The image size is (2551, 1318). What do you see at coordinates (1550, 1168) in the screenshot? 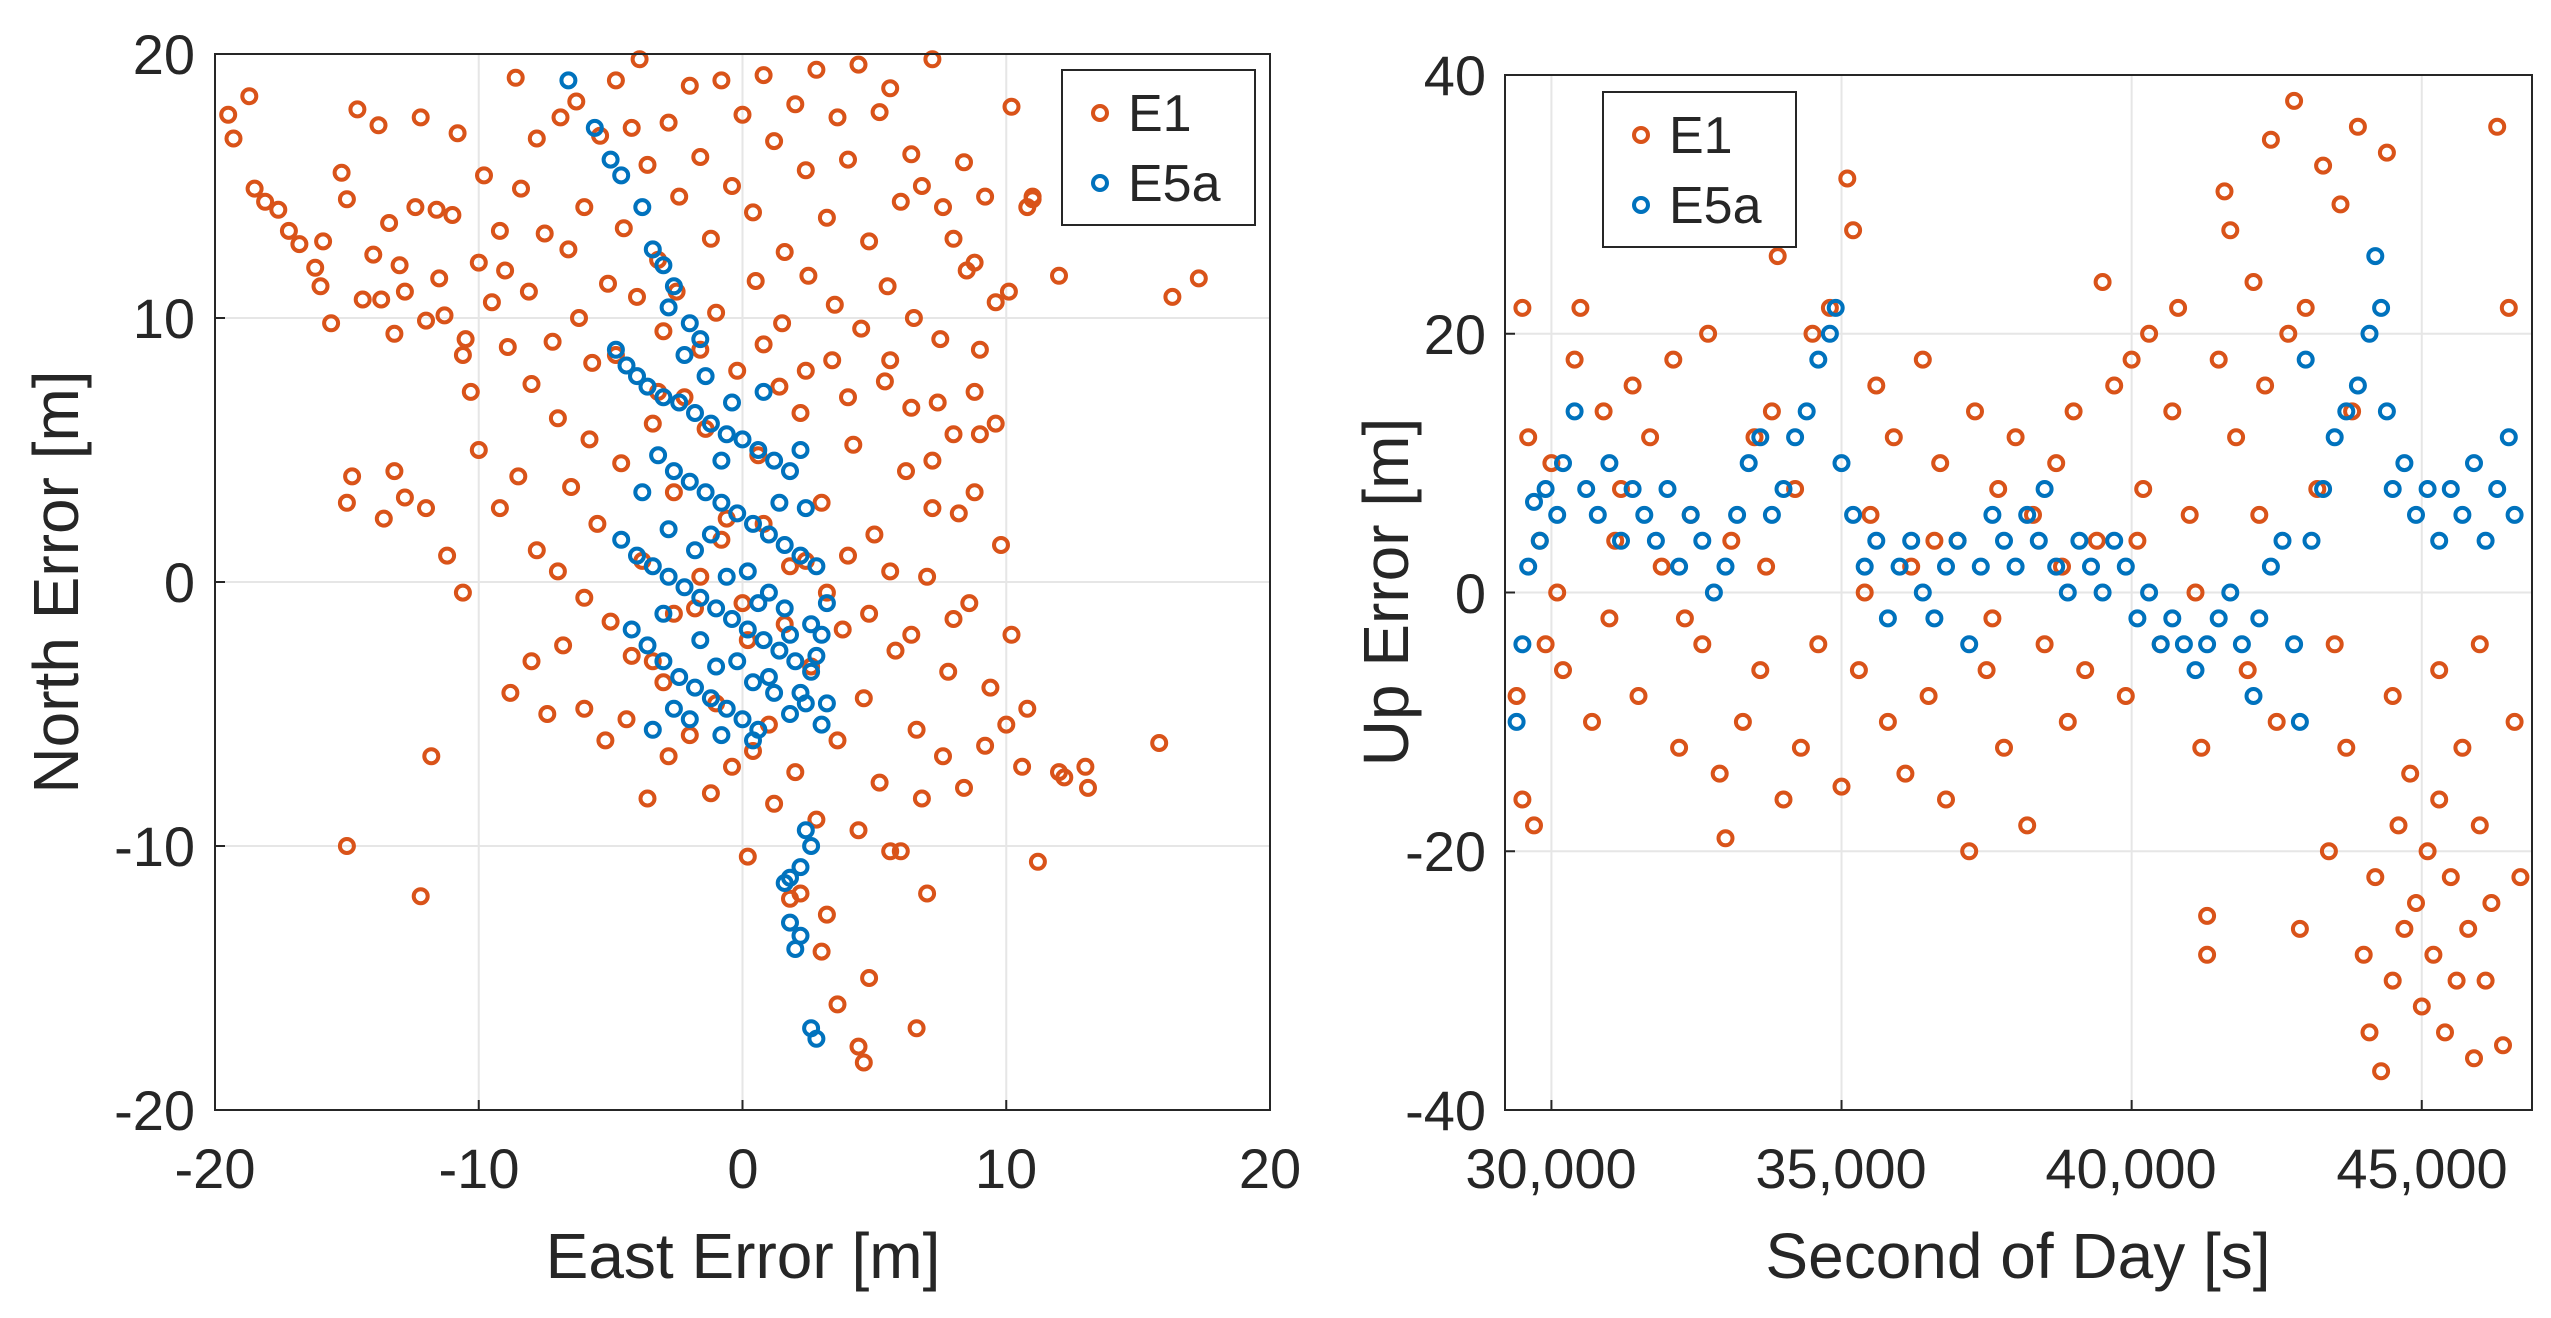
I see `x-tick-label-right-30000: 30,000` at bounding box center [1550, 1168].